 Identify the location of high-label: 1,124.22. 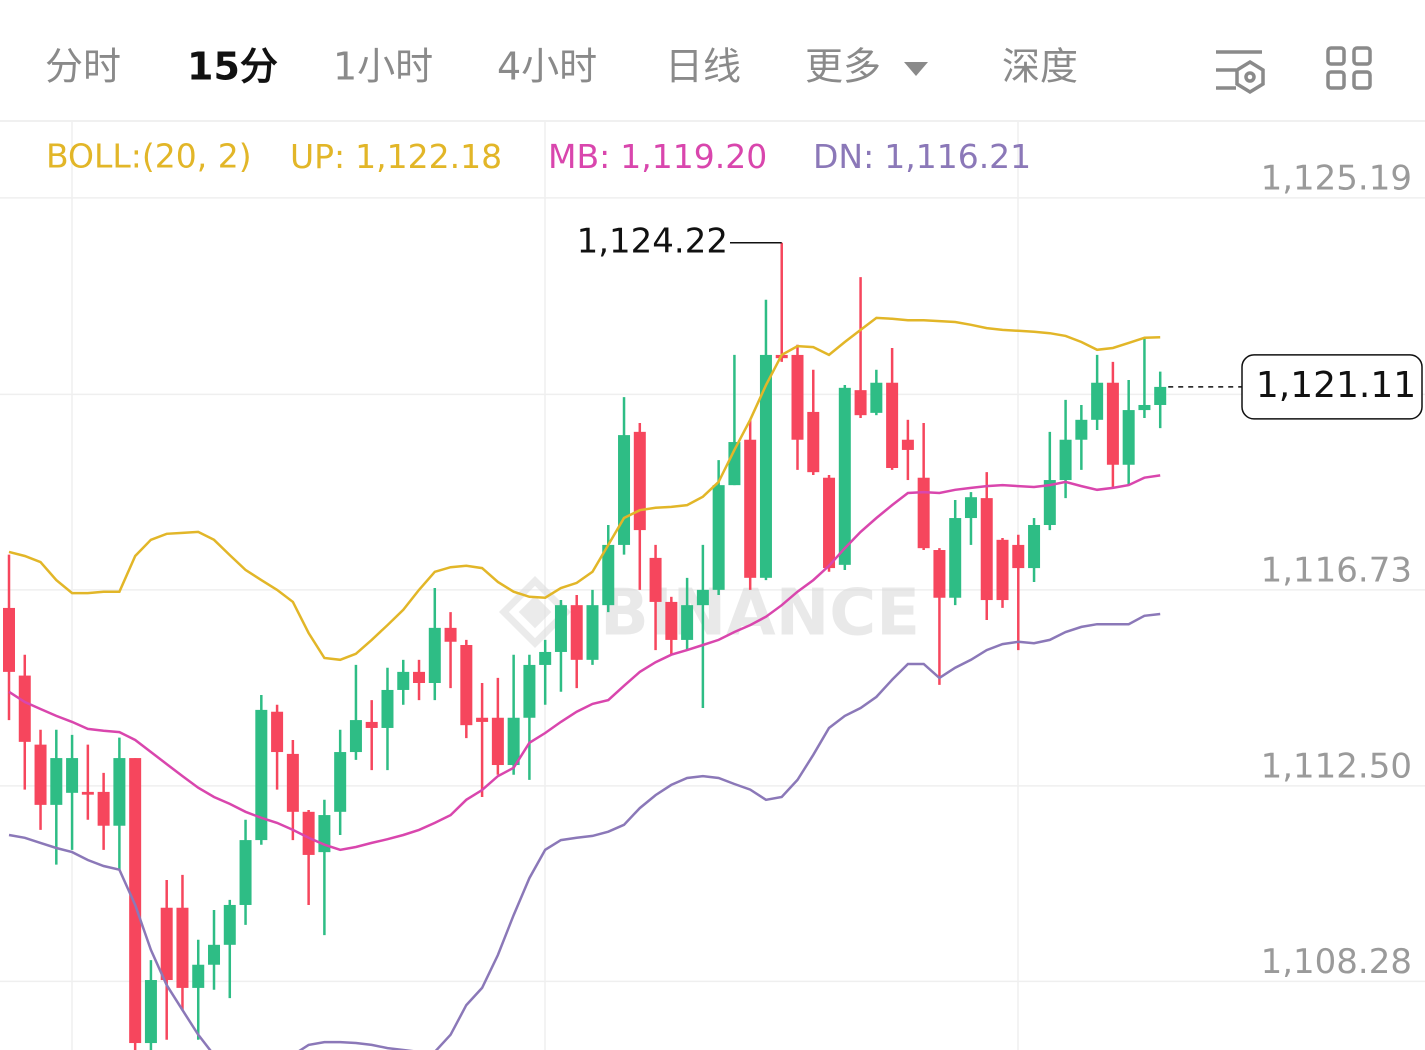
(652, 241).